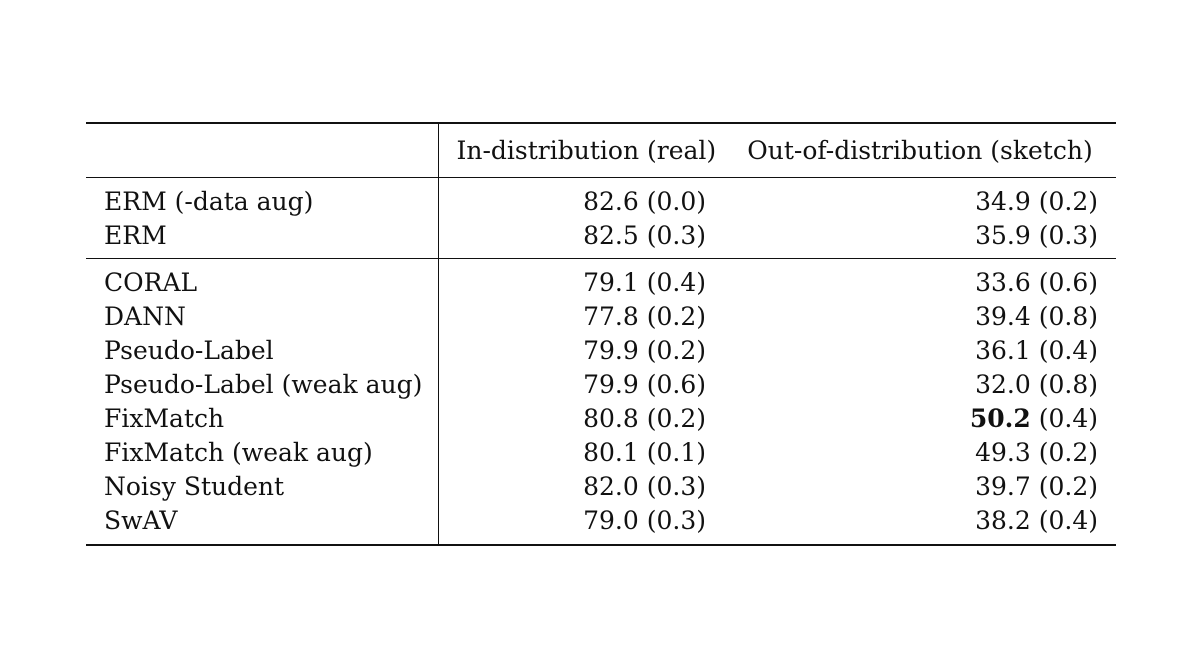 The height and width of the screenshot is (654, 1200). I want to click on table-row: DANN 77.8 (0.2) 39.4 (0.8), so click(601, 316).